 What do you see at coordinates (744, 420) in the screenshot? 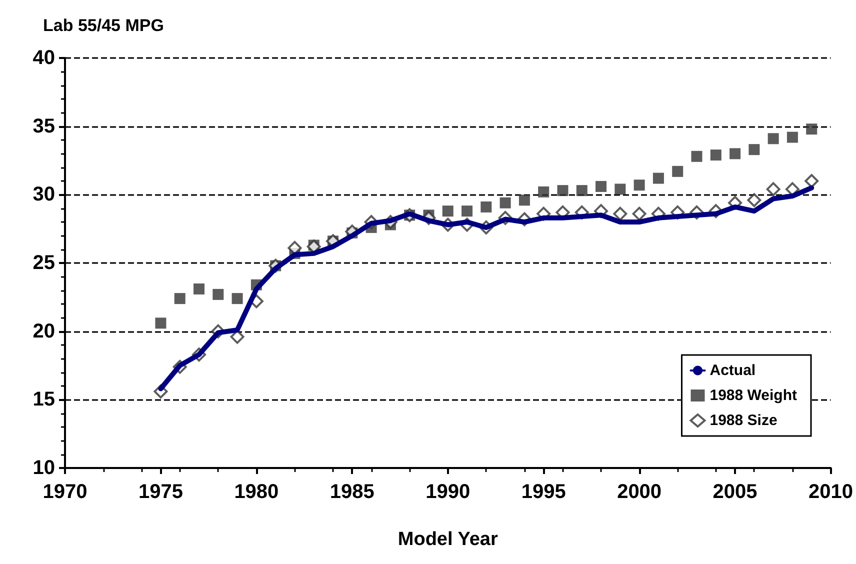
I see `legend-label: 1988 Size` at bounding box center [744, 420].